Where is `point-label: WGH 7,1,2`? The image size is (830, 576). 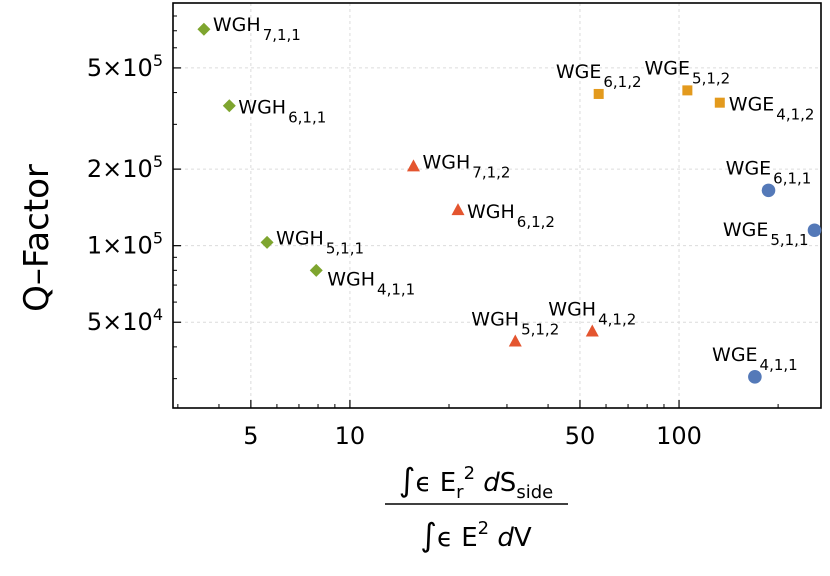 point-label: WGH 7,1,2 is located at coordinates (466, 166).